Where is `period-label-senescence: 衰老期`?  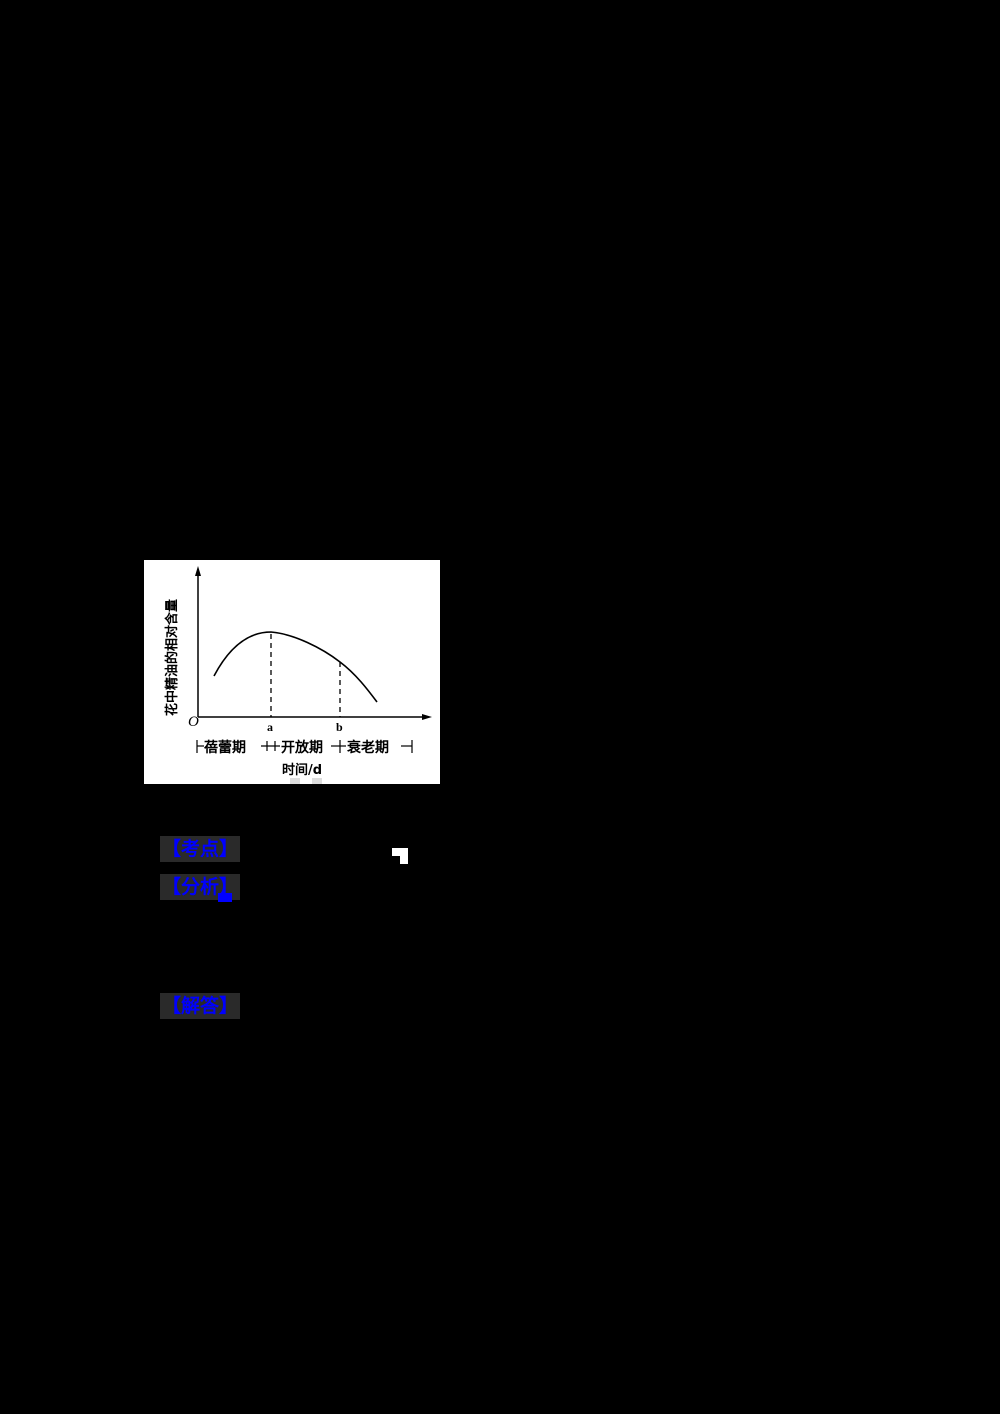
period-label-senescence: 衰老期 is located at coordinates (367, 747).